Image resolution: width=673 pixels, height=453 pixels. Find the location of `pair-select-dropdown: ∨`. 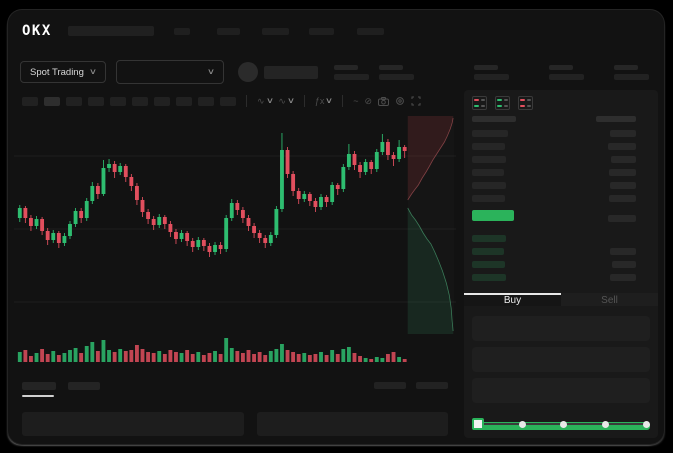

pair-select-dropdown: ∨ is located at coordinates (169, 72).